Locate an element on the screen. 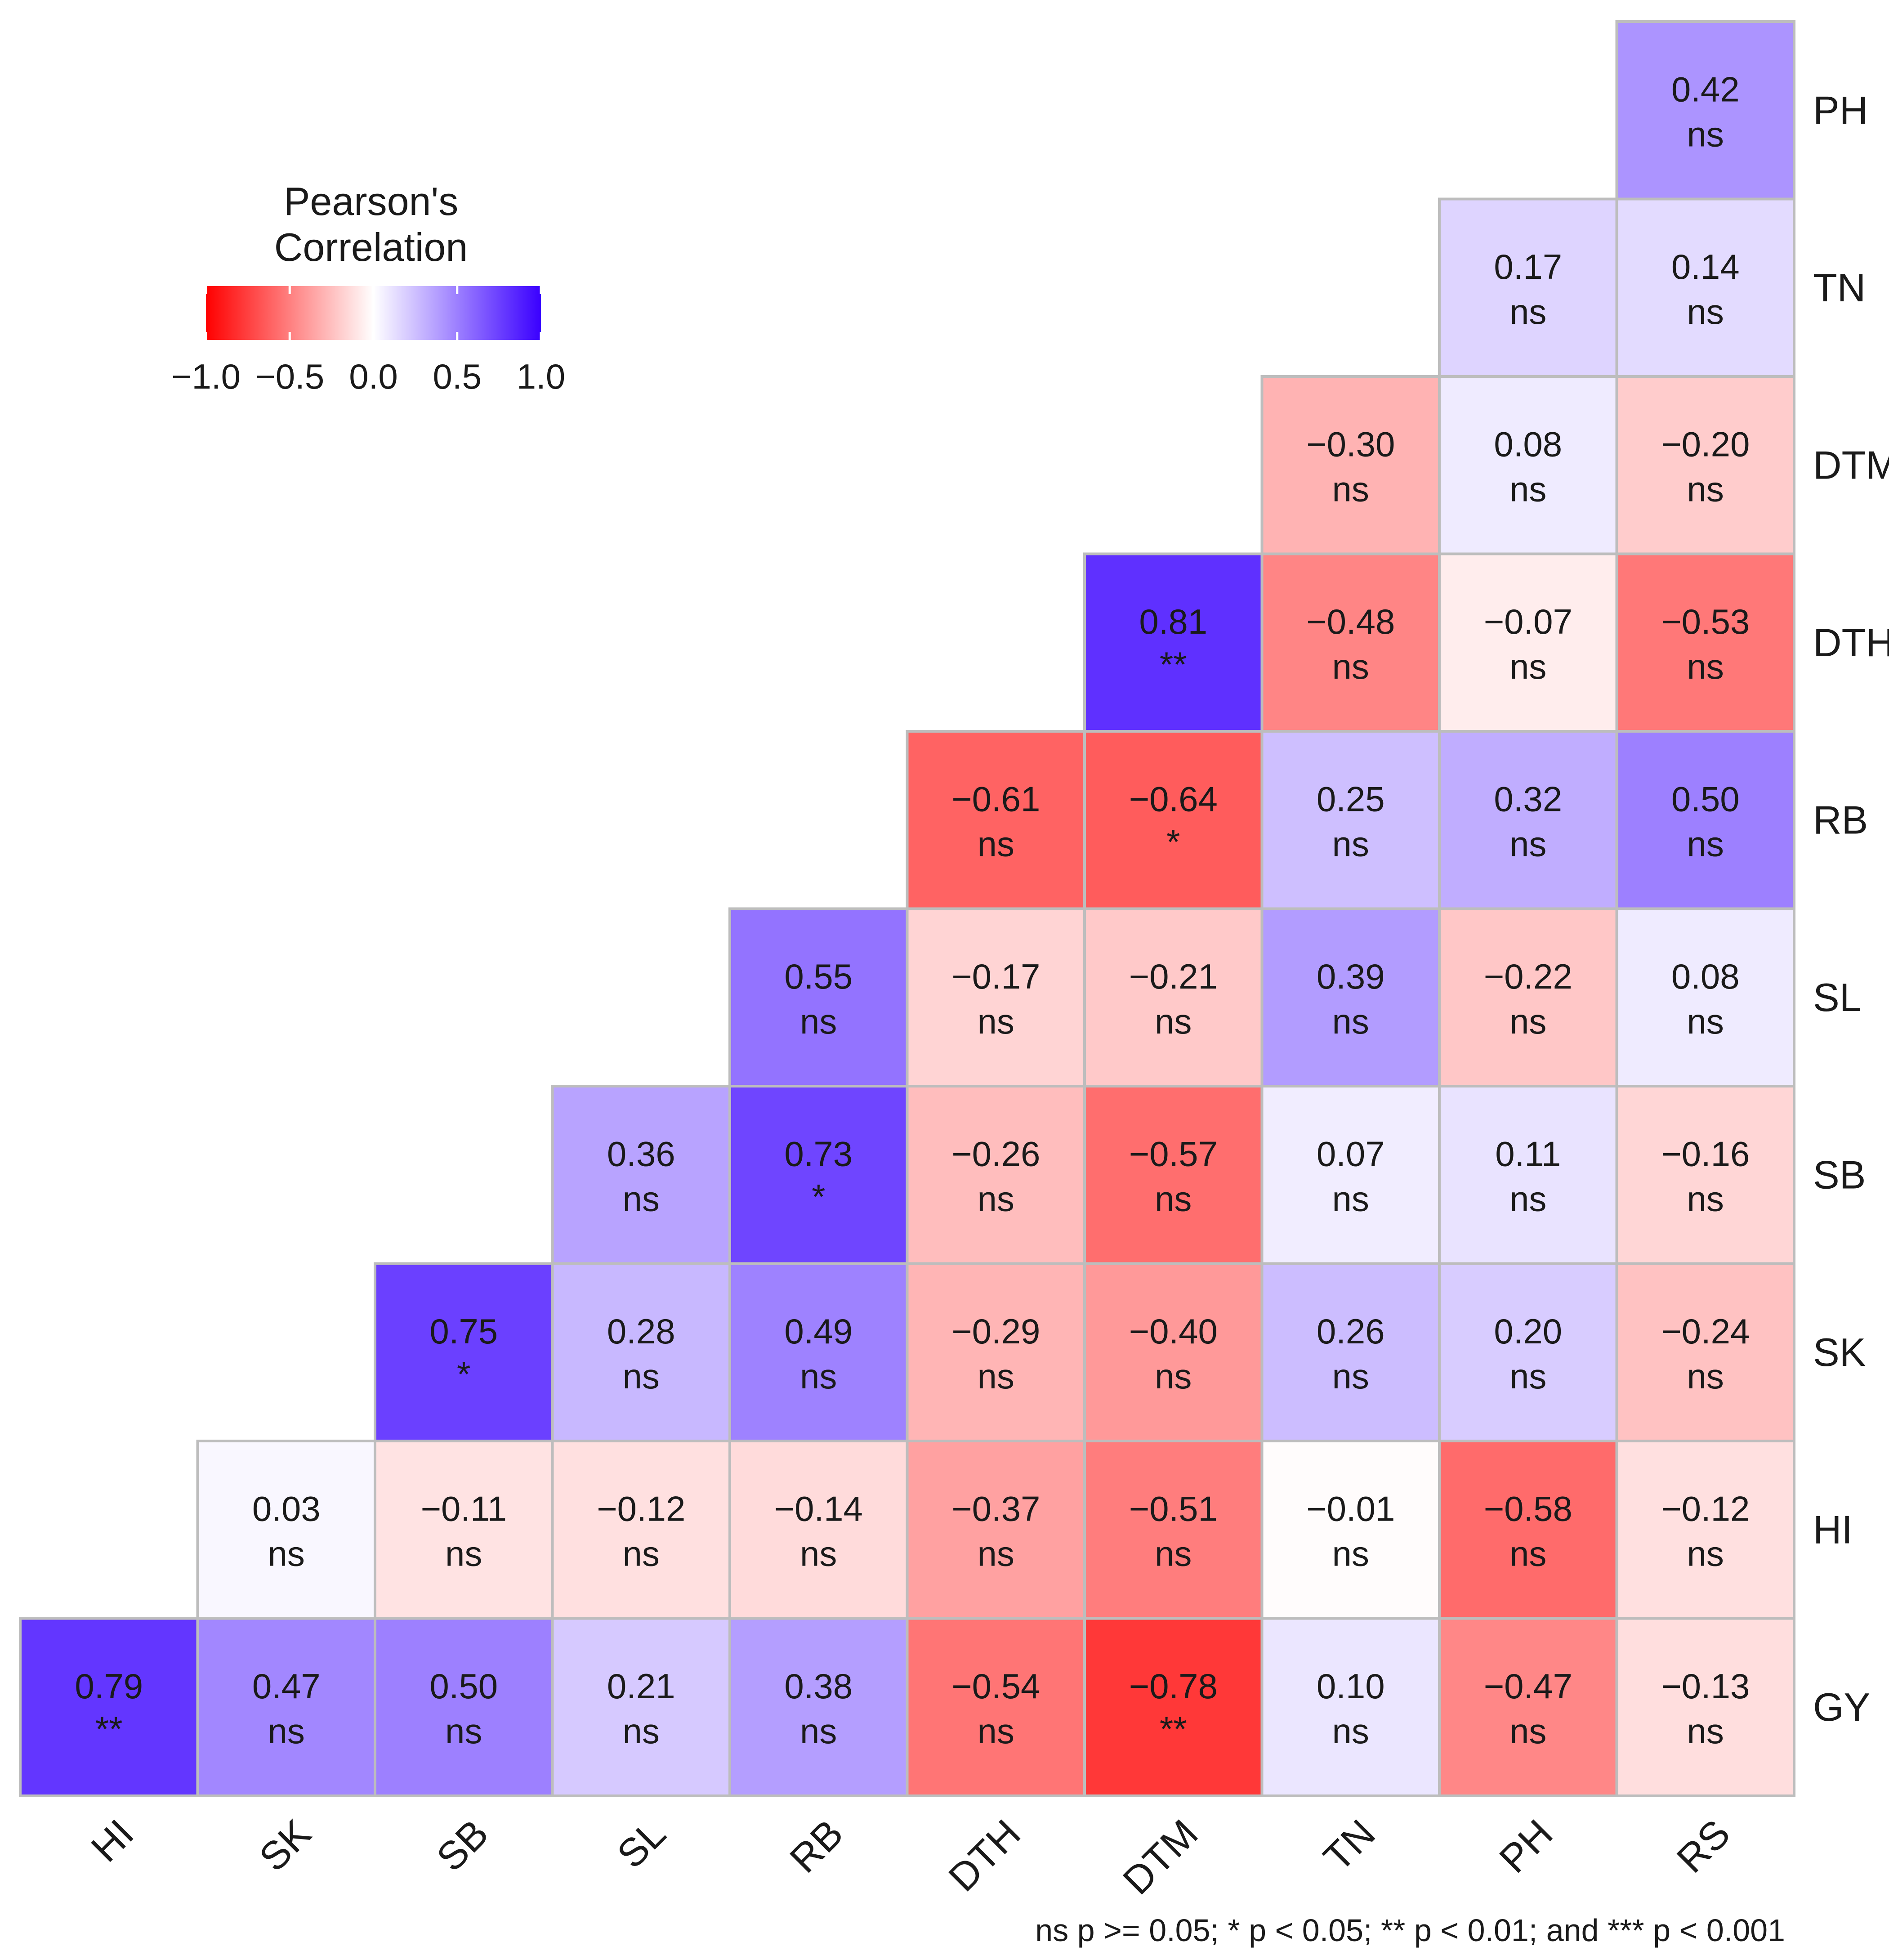 Image resolution: width=1889 pixels, height=1960 pixels. cell-value-label: −0.07 is located at coordinates (1528, 621).